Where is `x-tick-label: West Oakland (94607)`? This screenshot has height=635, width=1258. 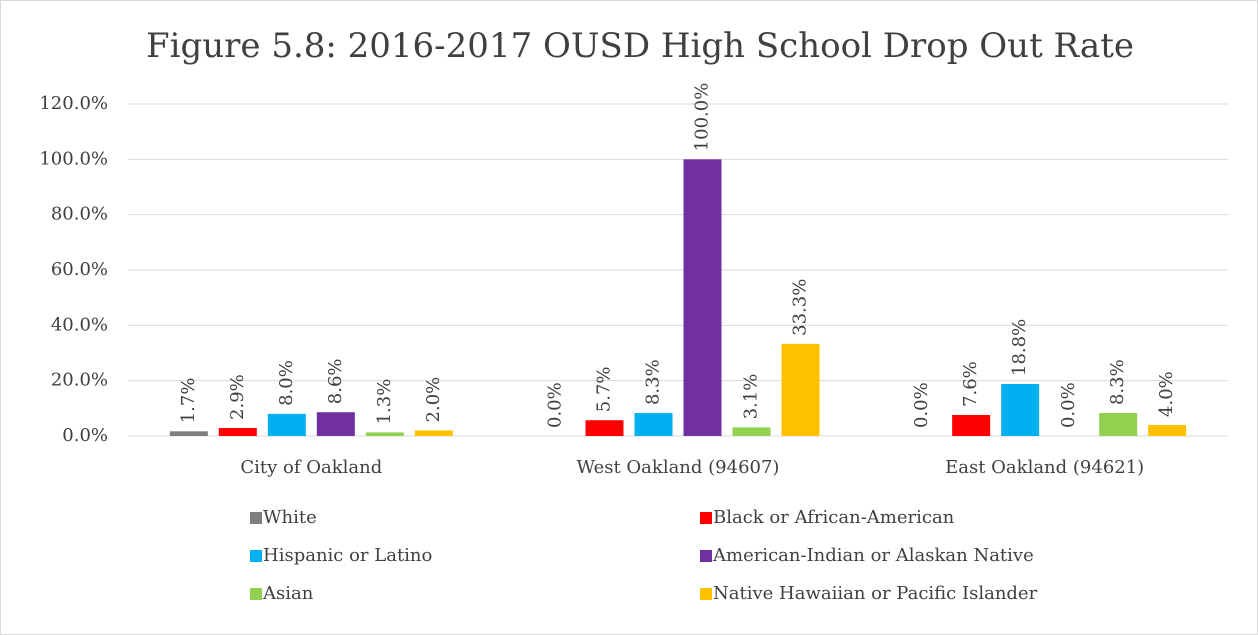 x-tick-label: West Oakland (94607) is located at coordinates (678, 467).